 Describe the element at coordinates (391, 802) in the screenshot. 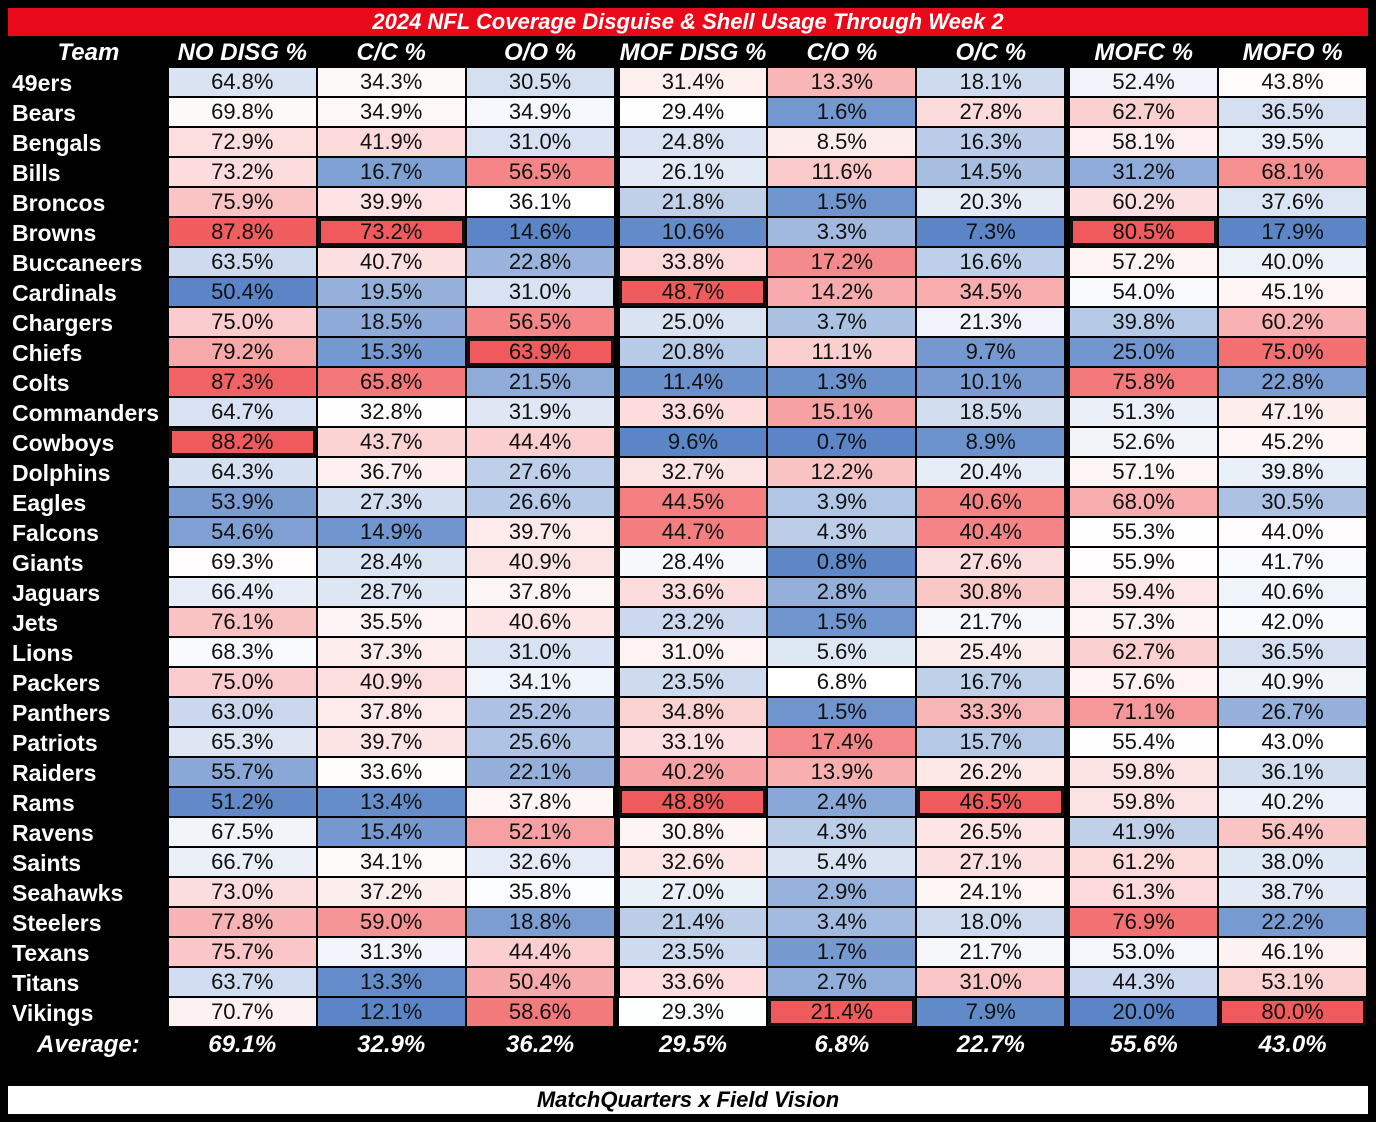

I see `heatmap-cell: 13.4%` at that location.